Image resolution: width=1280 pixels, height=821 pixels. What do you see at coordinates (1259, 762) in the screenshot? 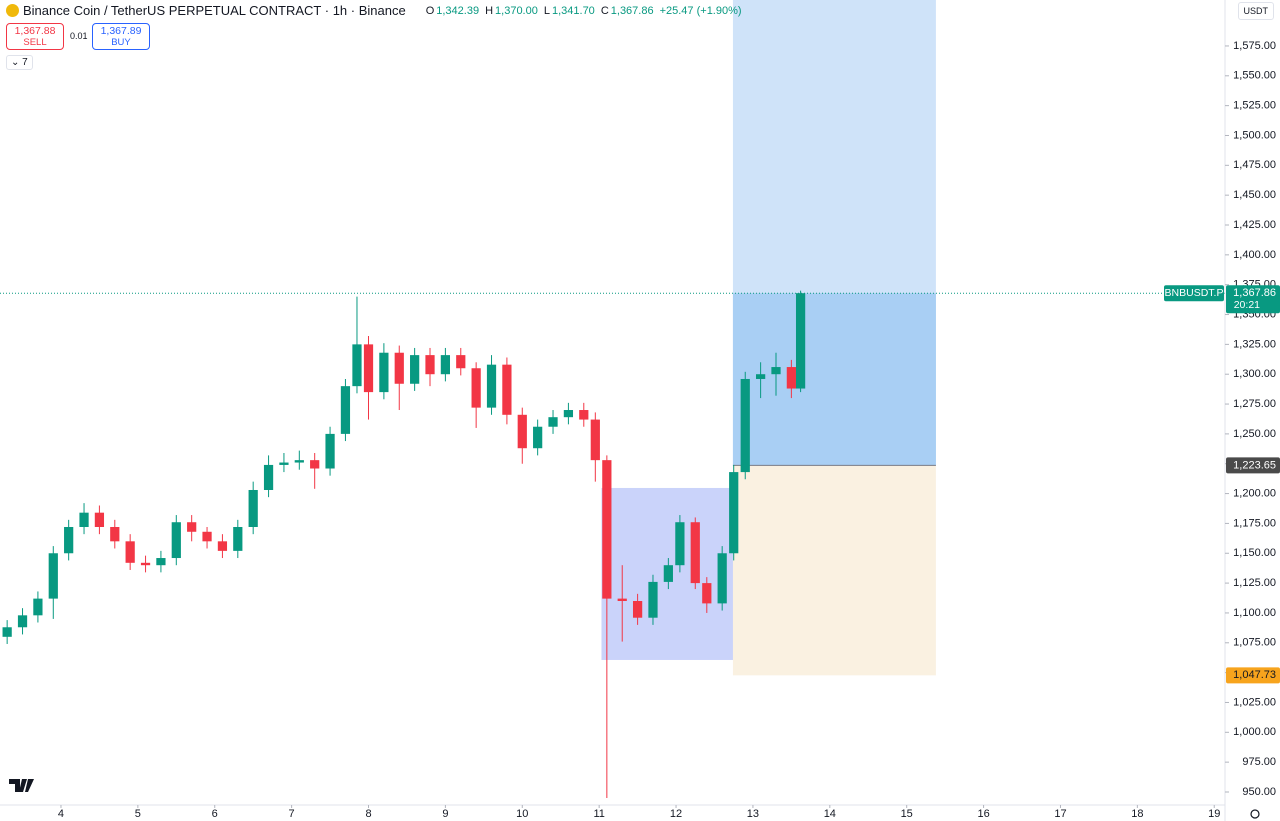
I see `y-tick-label: 975.00` at bounding box center [1259, 762].